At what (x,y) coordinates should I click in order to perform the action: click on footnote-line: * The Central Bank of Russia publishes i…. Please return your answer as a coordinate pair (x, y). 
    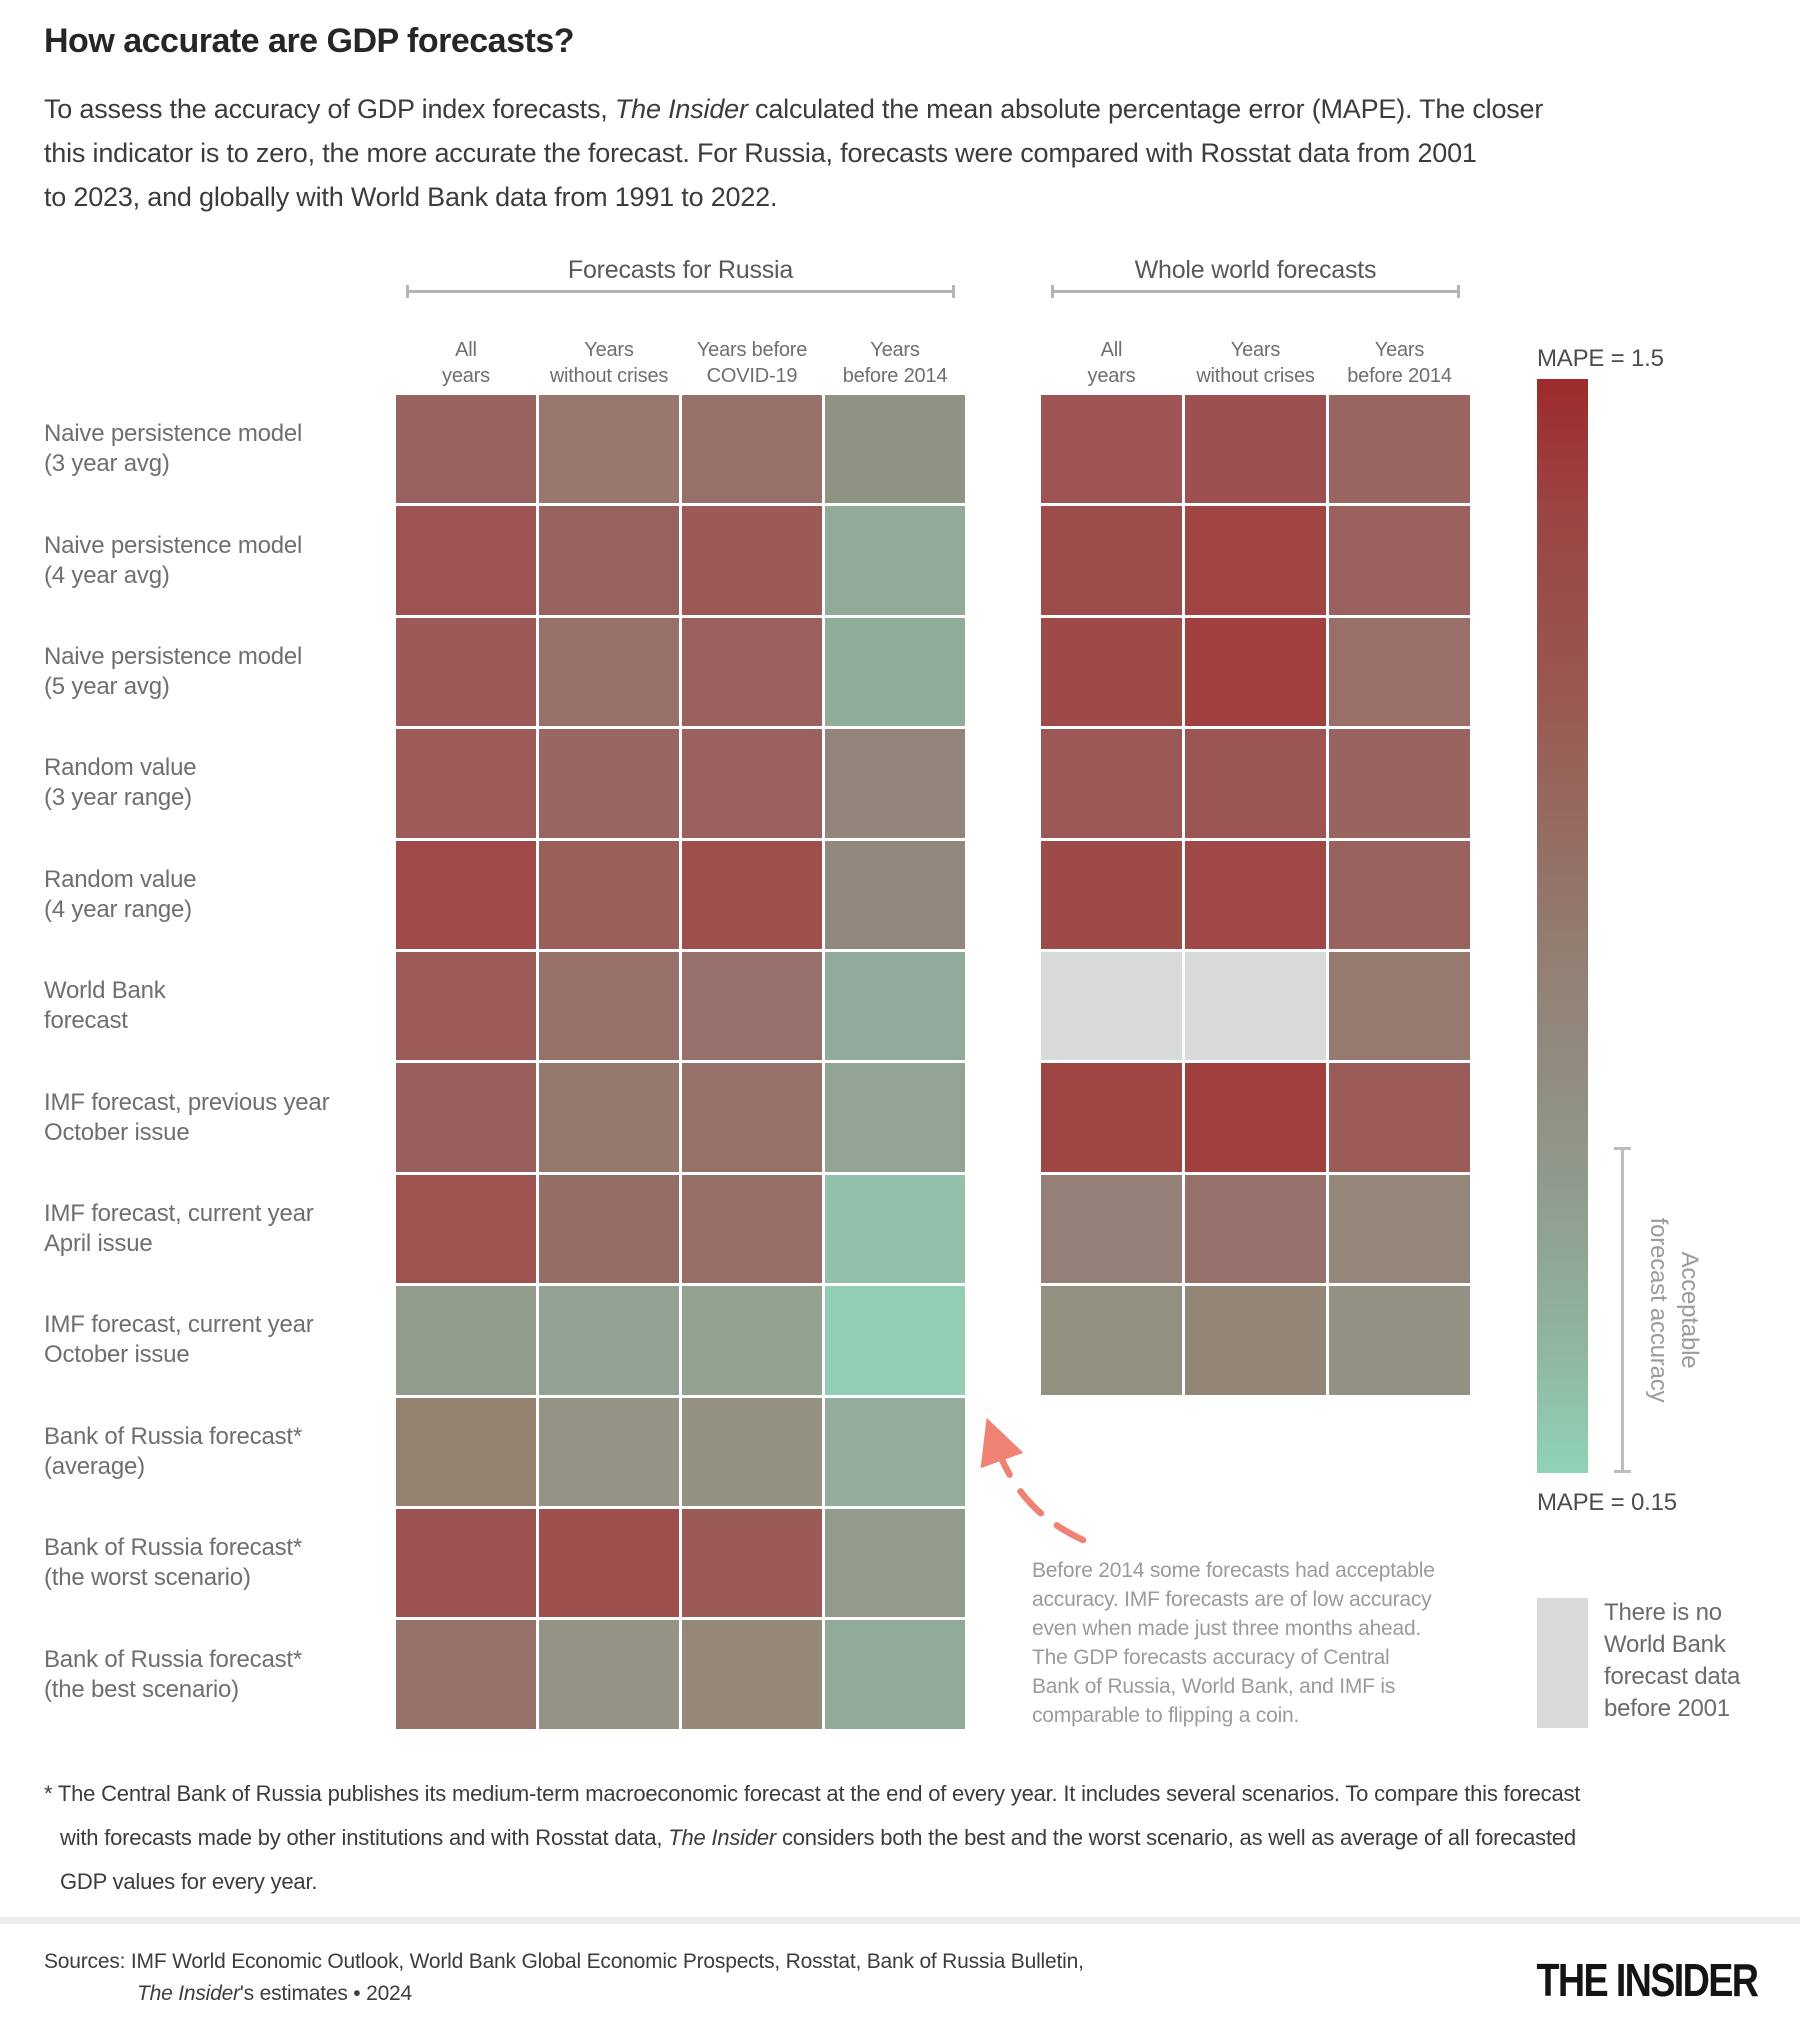
    Looking at the image, I should click on (812, 1793).